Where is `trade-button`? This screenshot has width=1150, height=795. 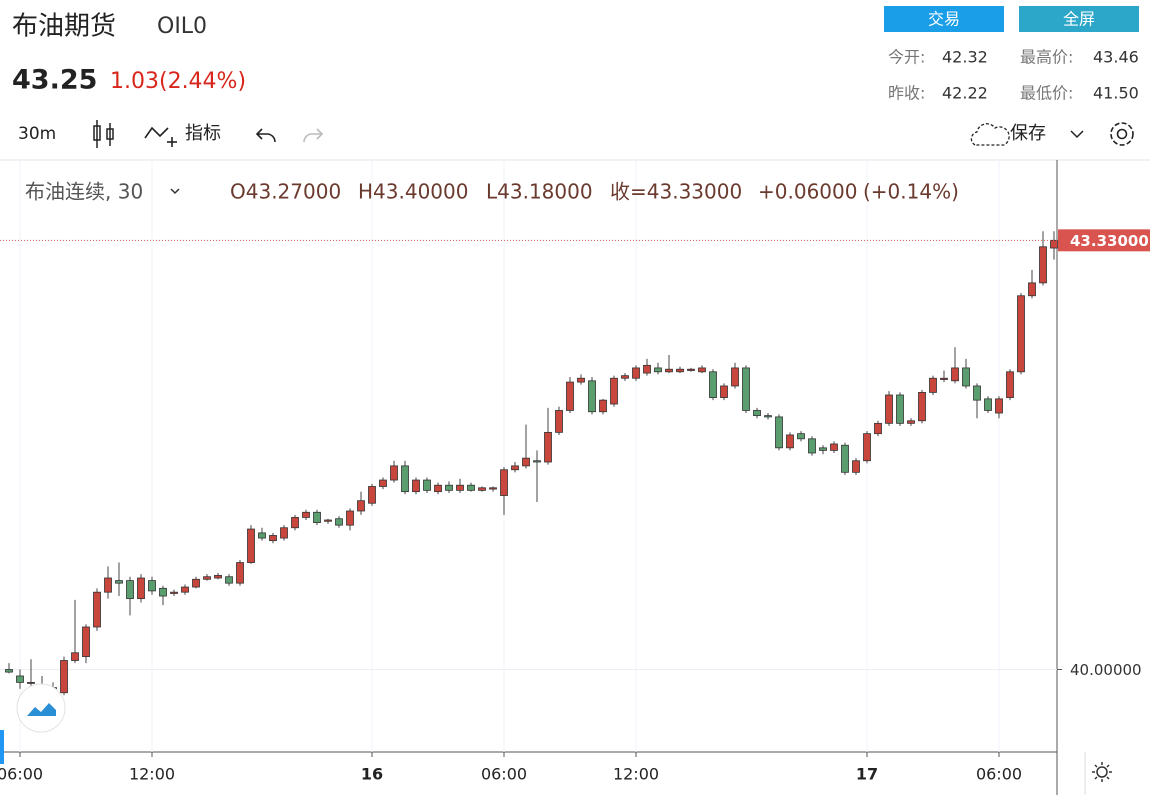 trade-button is located at coordinates (944, 19).